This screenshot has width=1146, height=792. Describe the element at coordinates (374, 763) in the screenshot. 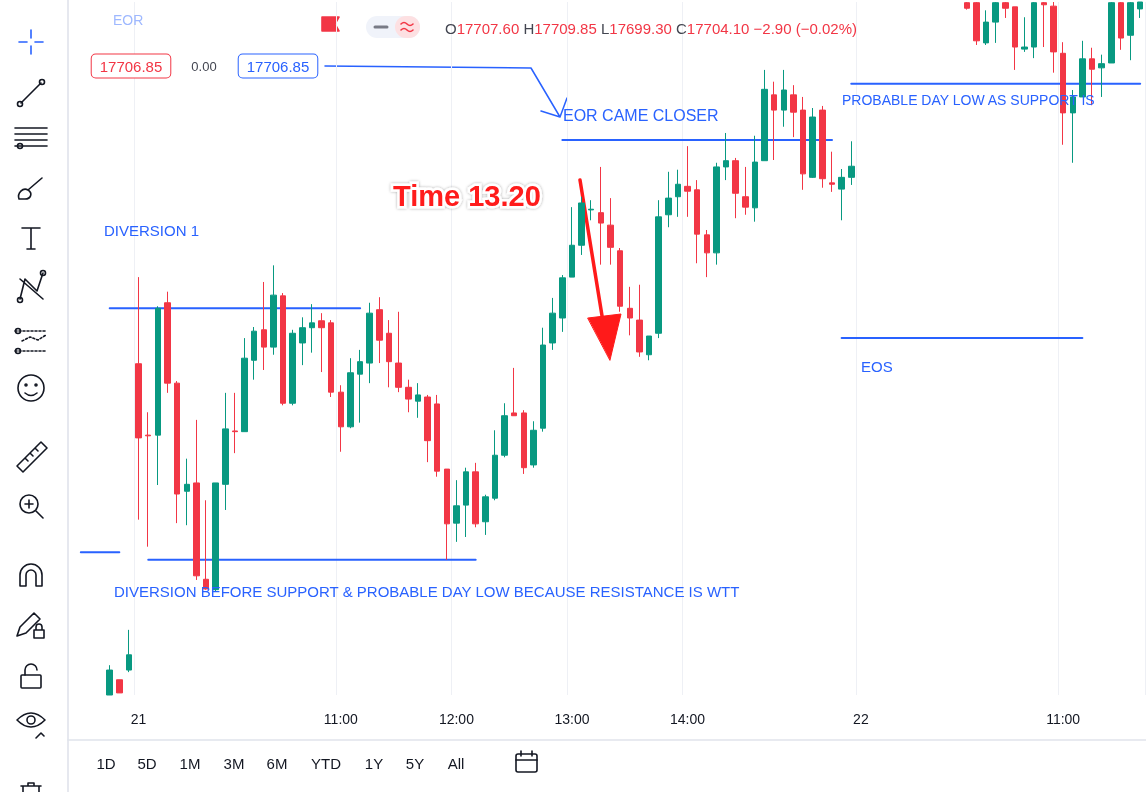

I see `text: 1Y` at that location.